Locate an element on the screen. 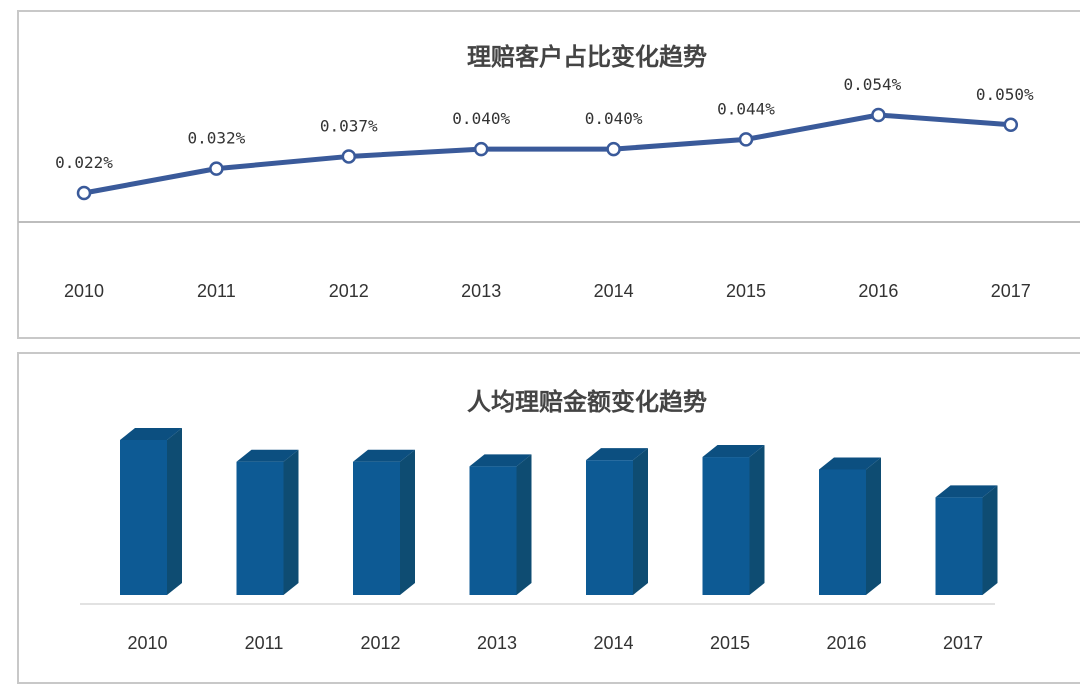 Image resolution: width=1080 pixels, height=692 pixels. line-series is located at coordinates (547, 154).